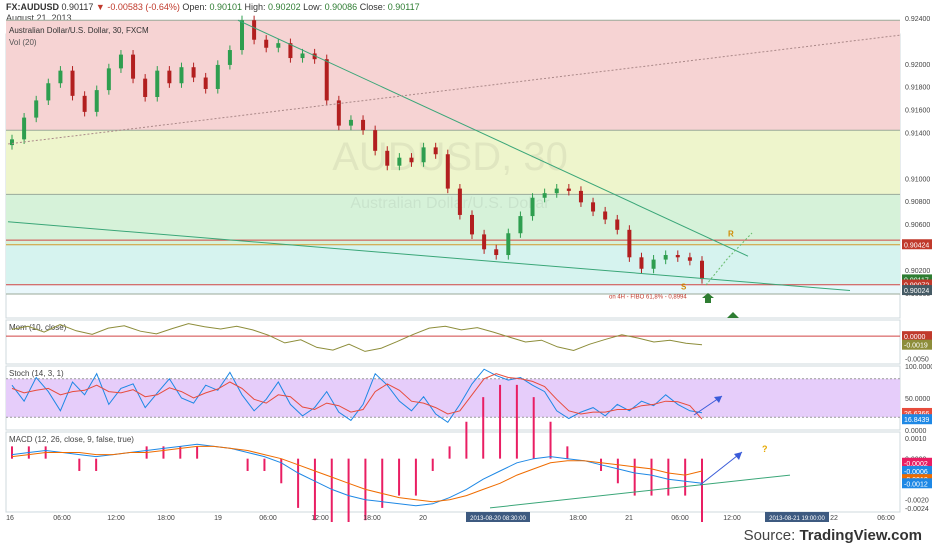 This screenshot has width=932, height=550. What do you see at coordinates (341, 7) in the screenshot?
I see `low-value: 0.90086` at bounding box center [341, 7].